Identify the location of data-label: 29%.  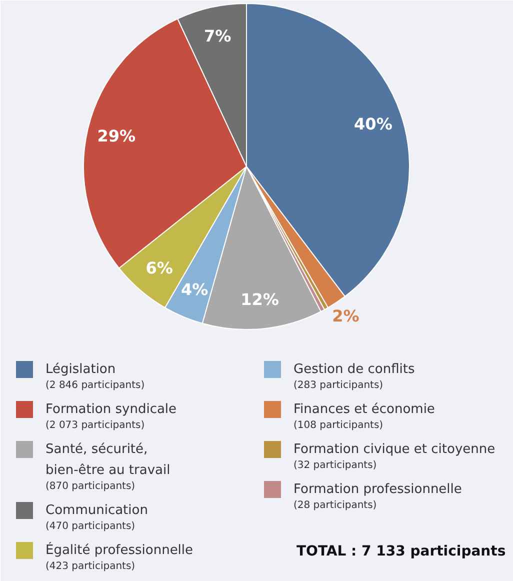
(116, 136).